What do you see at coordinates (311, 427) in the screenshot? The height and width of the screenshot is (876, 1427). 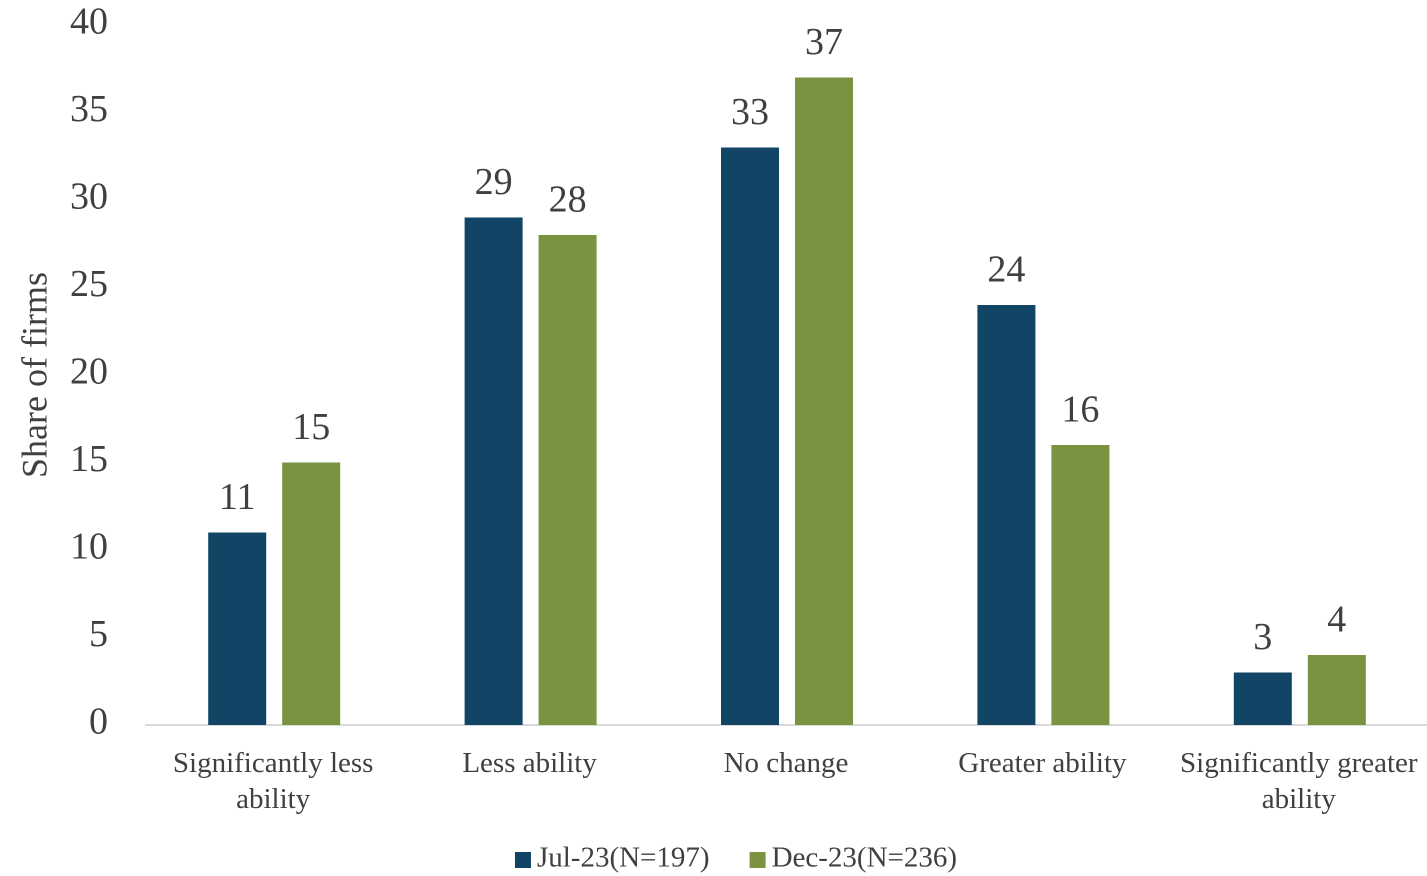 I see `data-label: 15` at bounding box center [311, 427].